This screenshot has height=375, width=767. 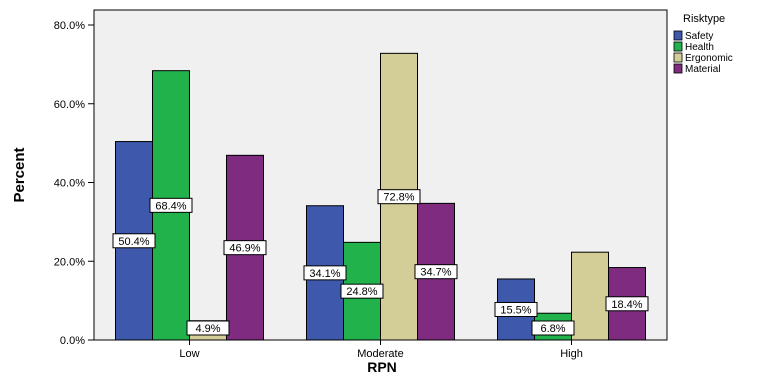 I want to click on data-label-text: 15.5%, so click(x=515, y=310).